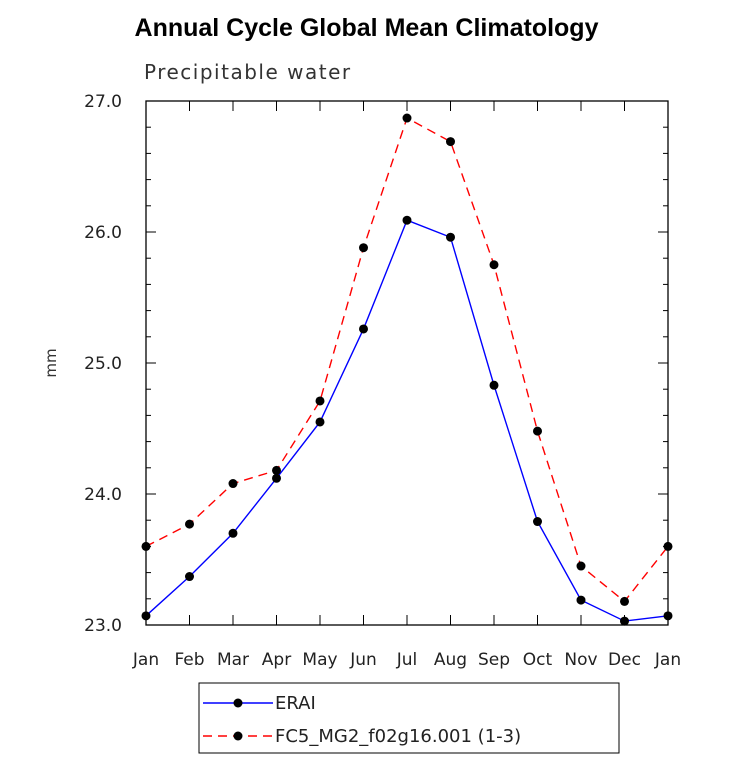  I want to click on x-tick-label: Feb, so click(189, 660).